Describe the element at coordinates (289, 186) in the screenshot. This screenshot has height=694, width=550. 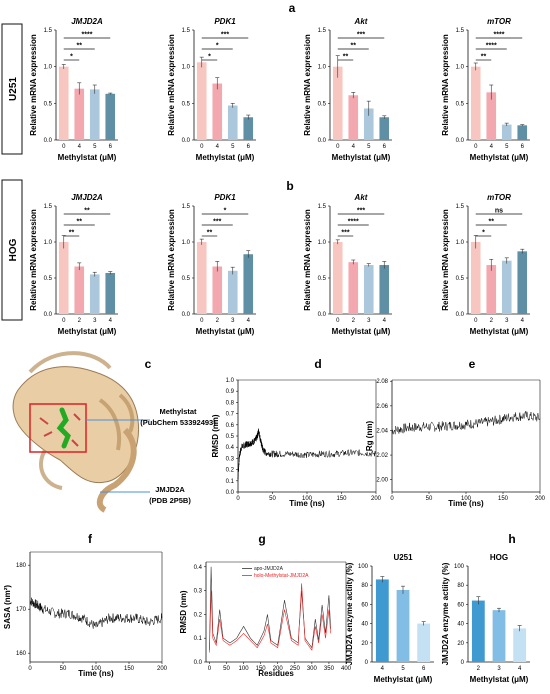
I see `panel-label-b: b` at that location.